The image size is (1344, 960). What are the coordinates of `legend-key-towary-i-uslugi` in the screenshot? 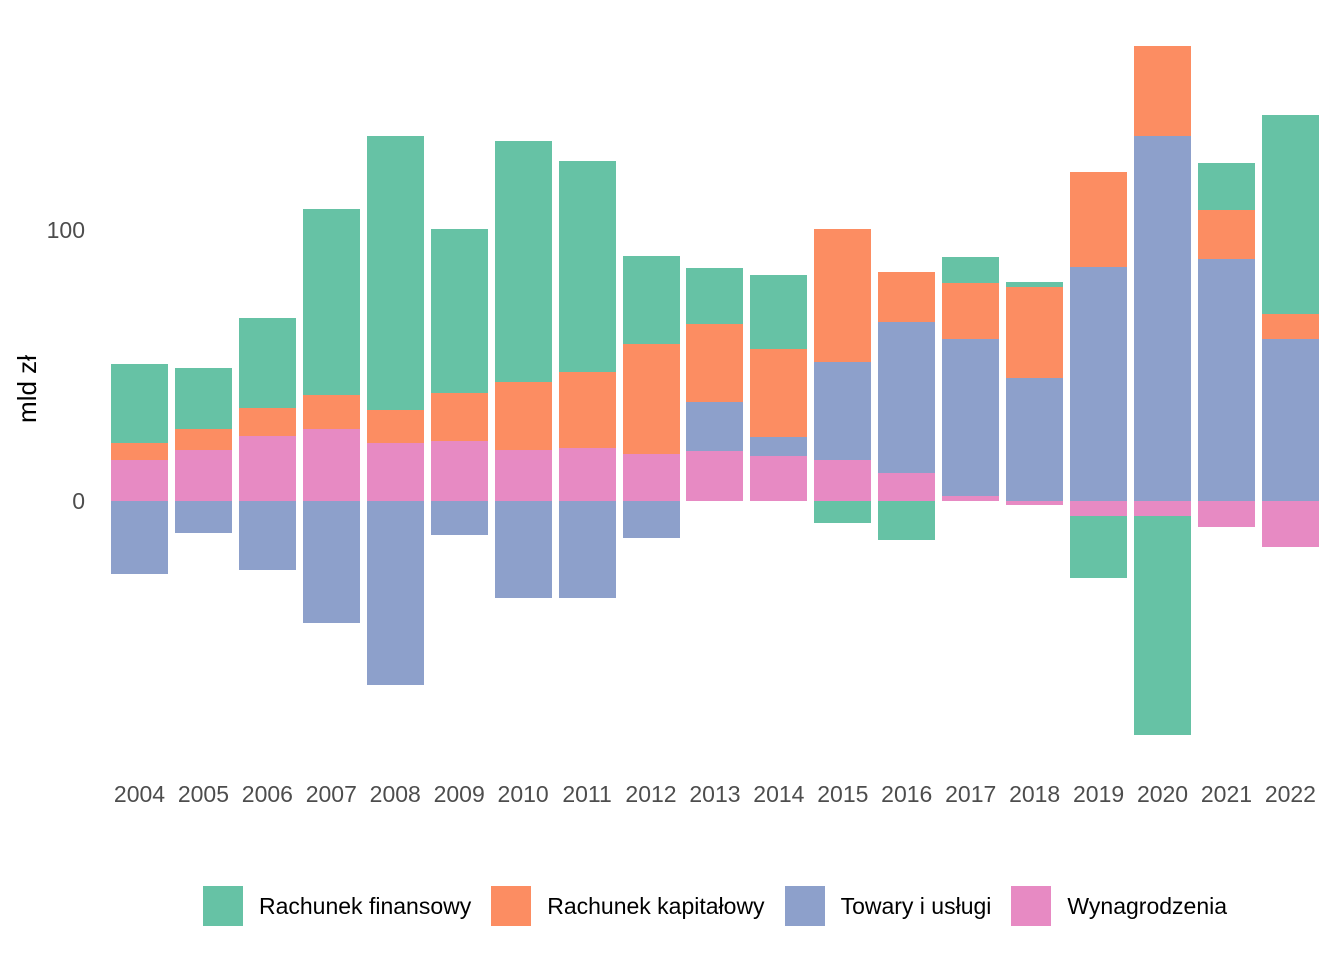 It's located at (804, 906).